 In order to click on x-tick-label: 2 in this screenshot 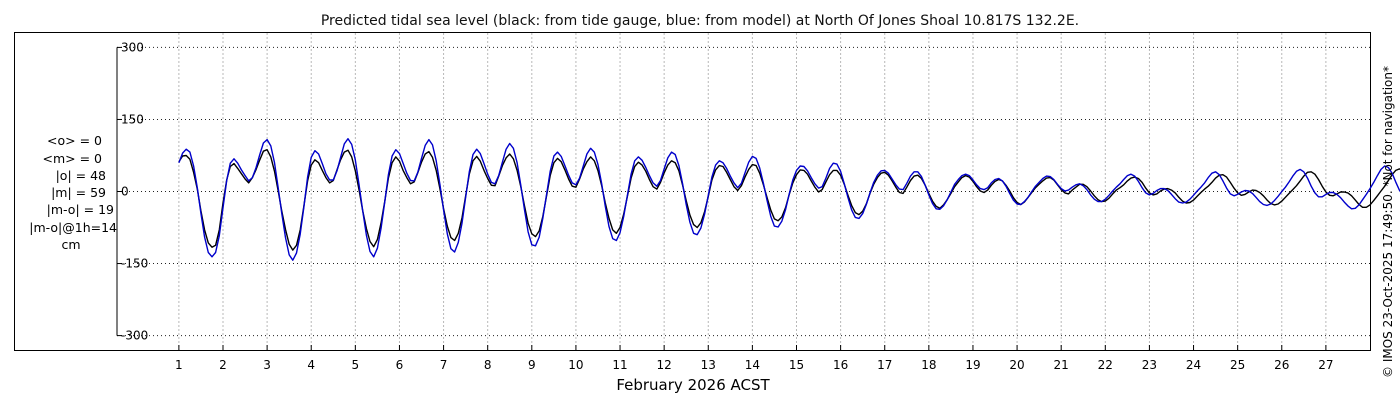, I will do `click(223, 365)`.